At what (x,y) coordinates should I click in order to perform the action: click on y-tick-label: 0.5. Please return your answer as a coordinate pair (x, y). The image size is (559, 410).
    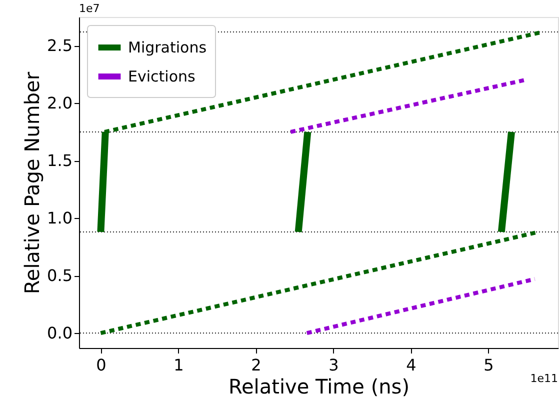
    Looking at the image, I should click on (59, 276).